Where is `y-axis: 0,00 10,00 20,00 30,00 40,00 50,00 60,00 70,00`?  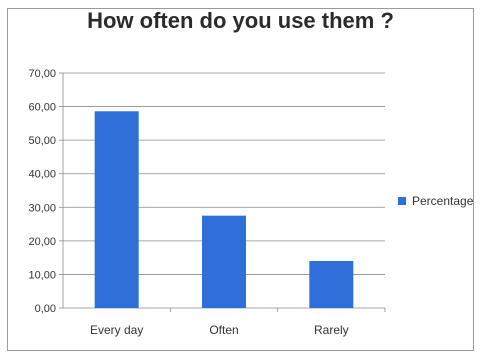 y-axis: 0,00 10,00 20,00 30,00 40,00 50,00 60,00 70,00 is located at coordinates (46, 191).